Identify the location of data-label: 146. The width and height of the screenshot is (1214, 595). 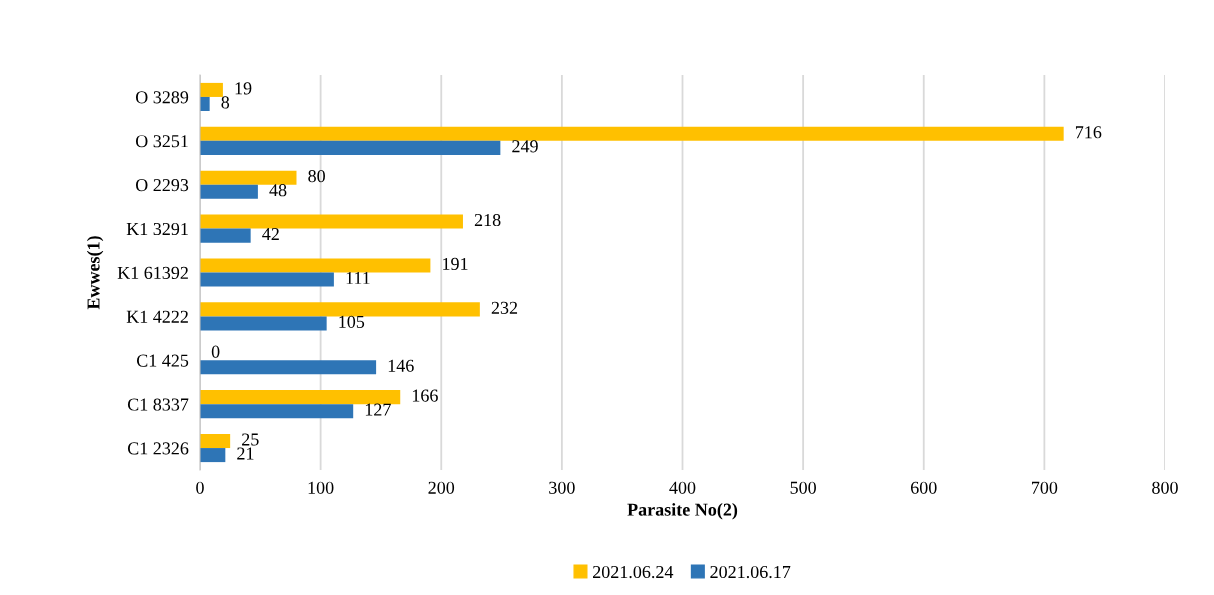
(401, 365).